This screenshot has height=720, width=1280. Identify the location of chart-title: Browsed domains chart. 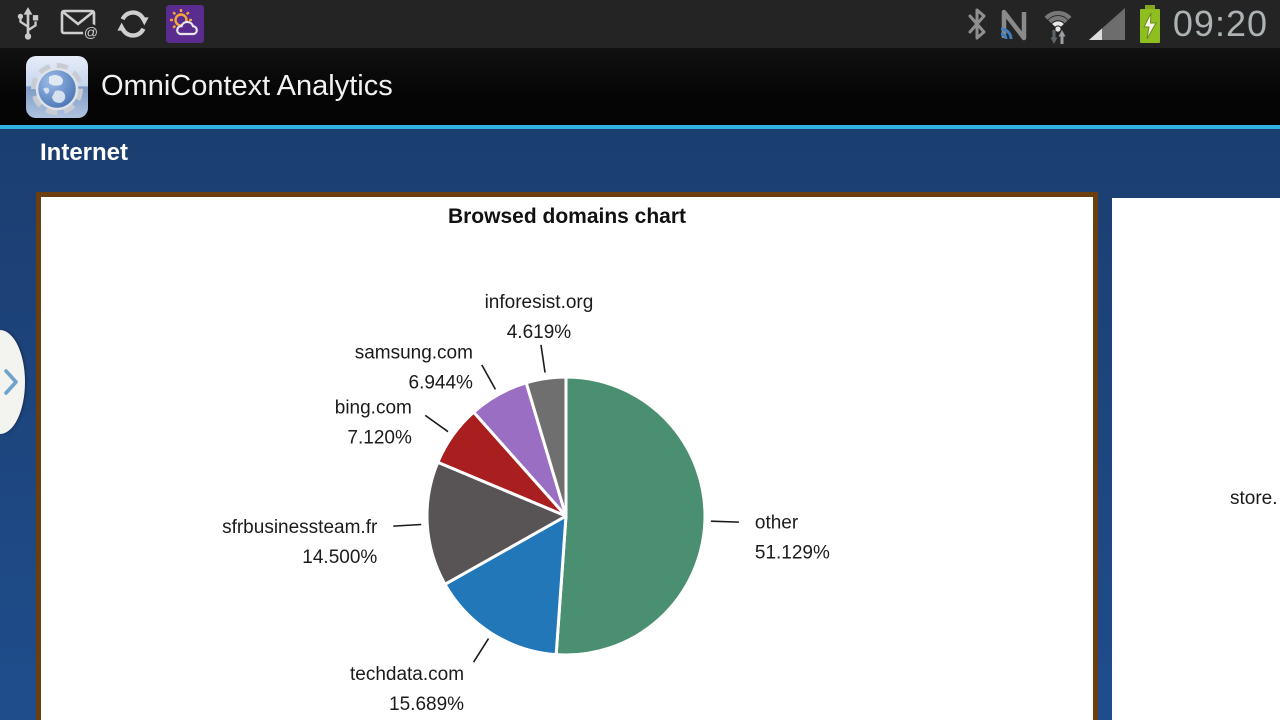
(567, 216).